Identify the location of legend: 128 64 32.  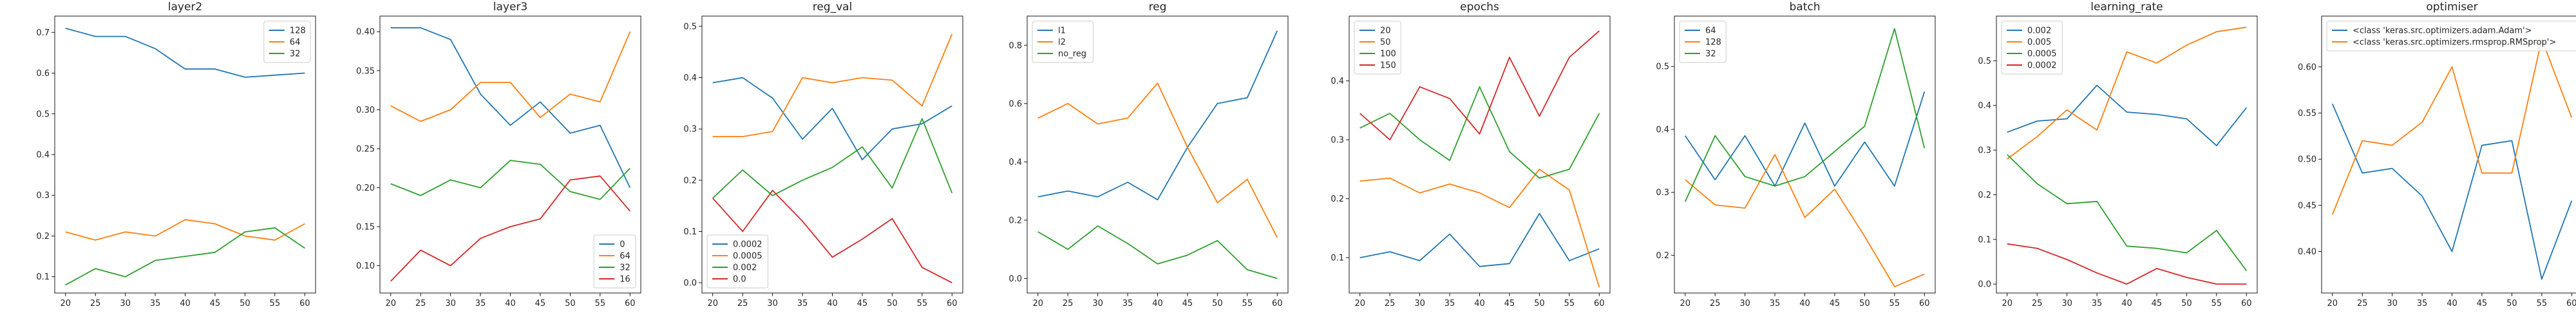
(287, 42).